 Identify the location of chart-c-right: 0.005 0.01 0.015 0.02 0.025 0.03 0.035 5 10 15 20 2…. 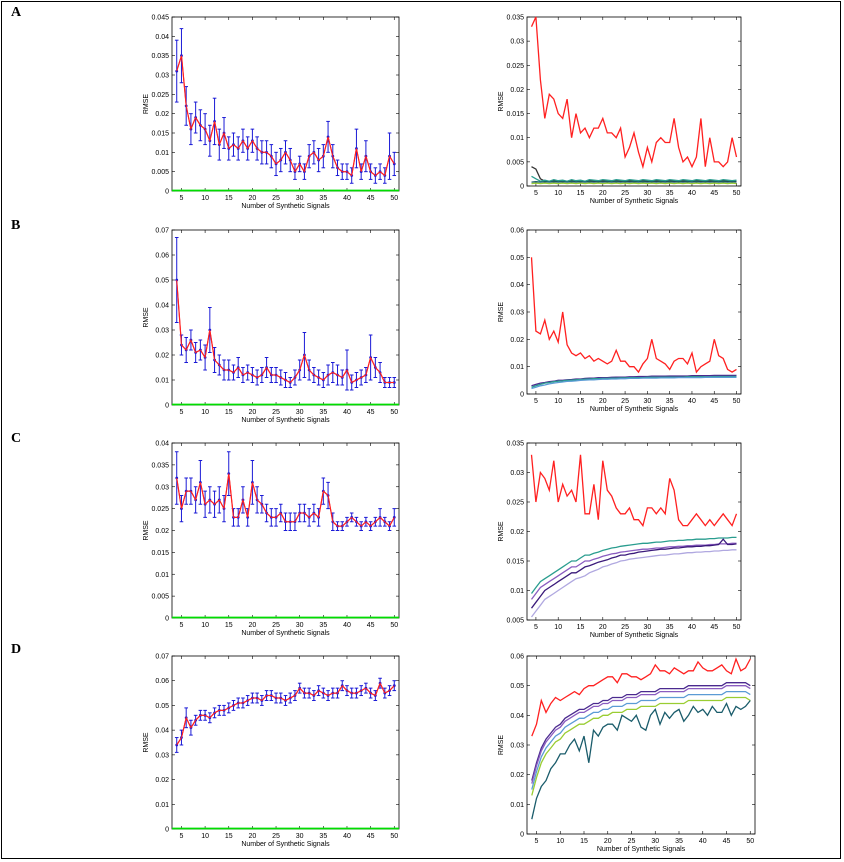
(620, 540).